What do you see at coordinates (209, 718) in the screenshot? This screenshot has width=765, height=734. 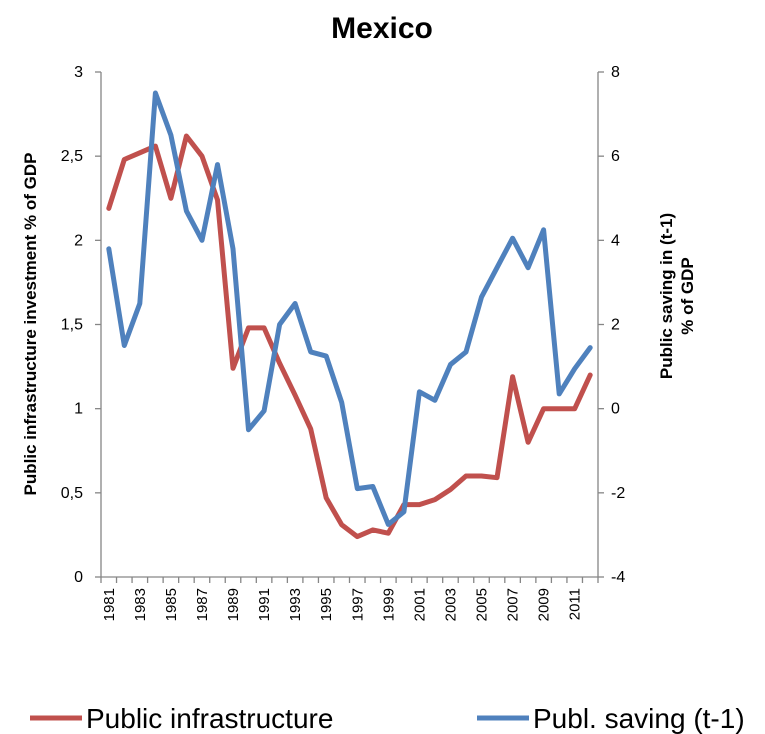 I see `legend-label: Public infrastructure` at bounding box center [209, 718].